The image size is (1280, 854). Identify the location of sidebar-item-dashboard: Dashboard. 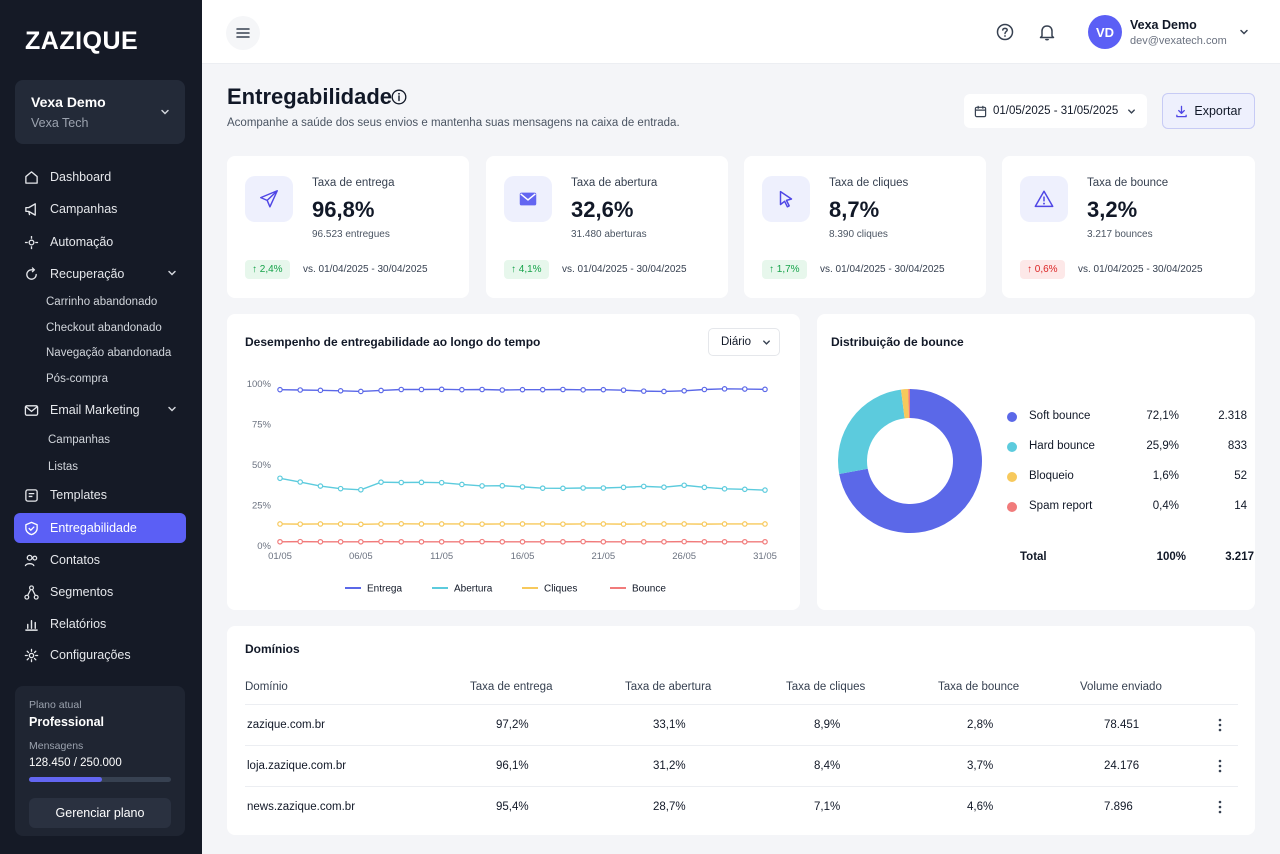
(100, 177).